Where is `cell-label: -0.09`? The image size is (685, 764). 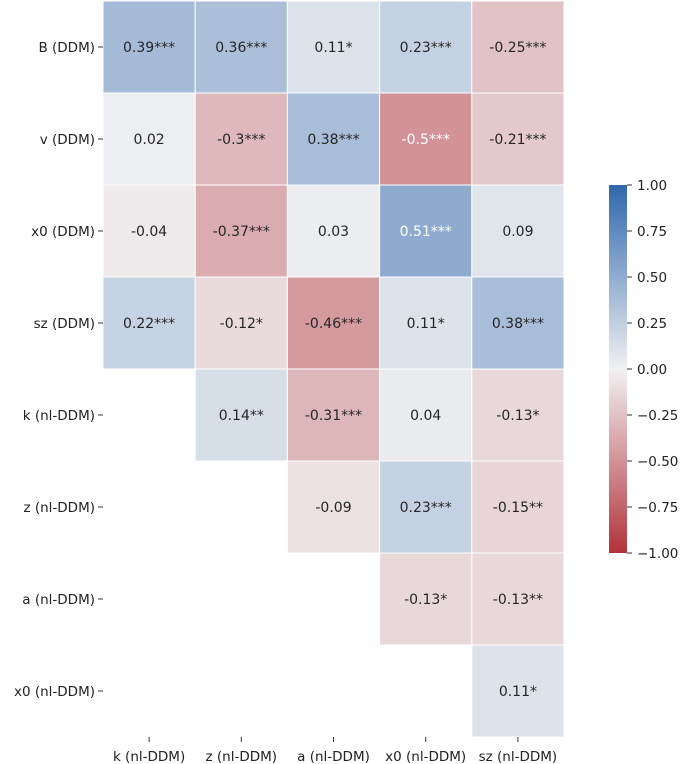
cell-label: -0.09 is located at coordinates (333, 508).